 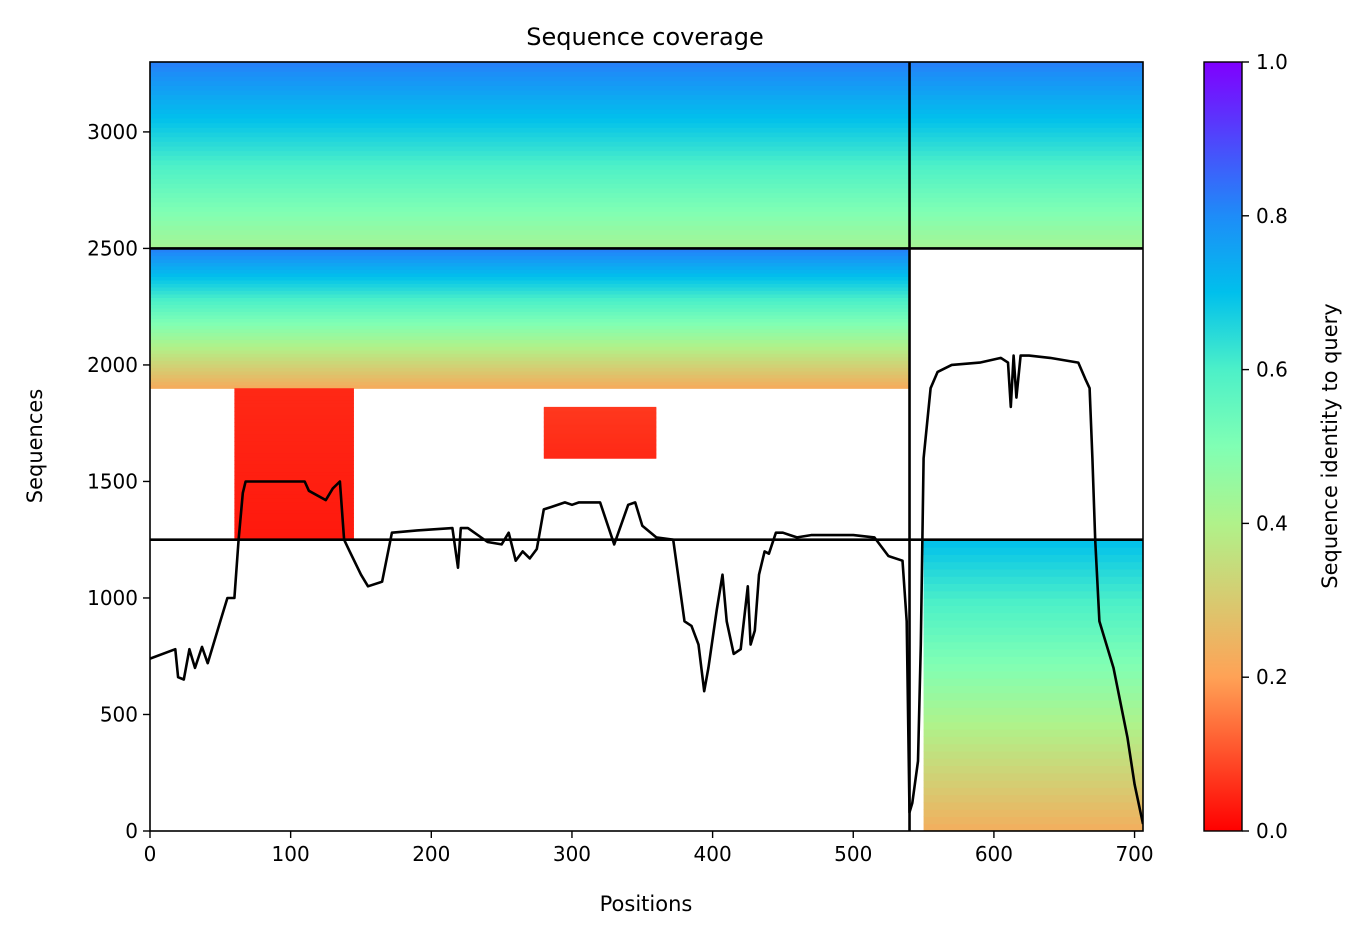 I want to click on x-tick-label: 500, so click(x=853, y=854).